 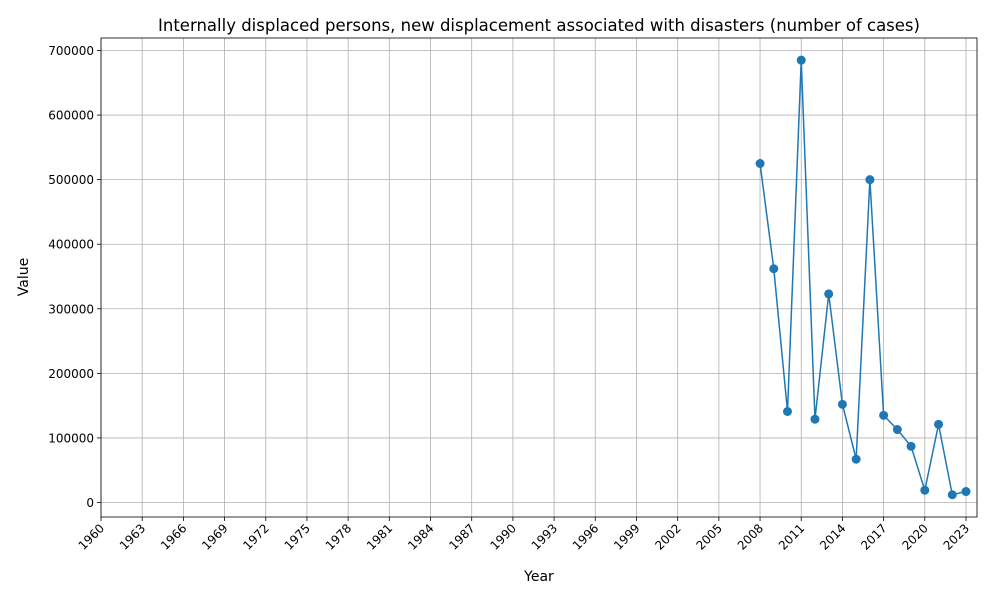 I want to click on y-tick-label: 600000, so click(x=71, y=116).